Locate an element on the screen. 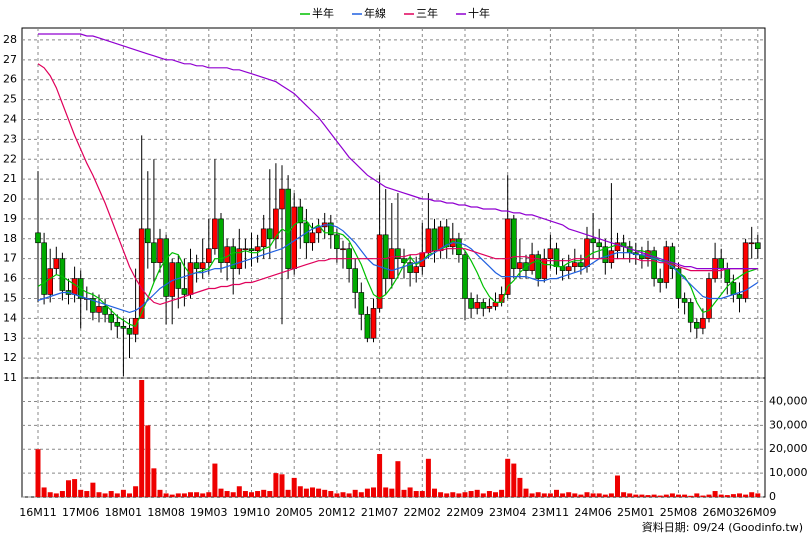  legend-label: 十年 is located at coordinates (479, 13).